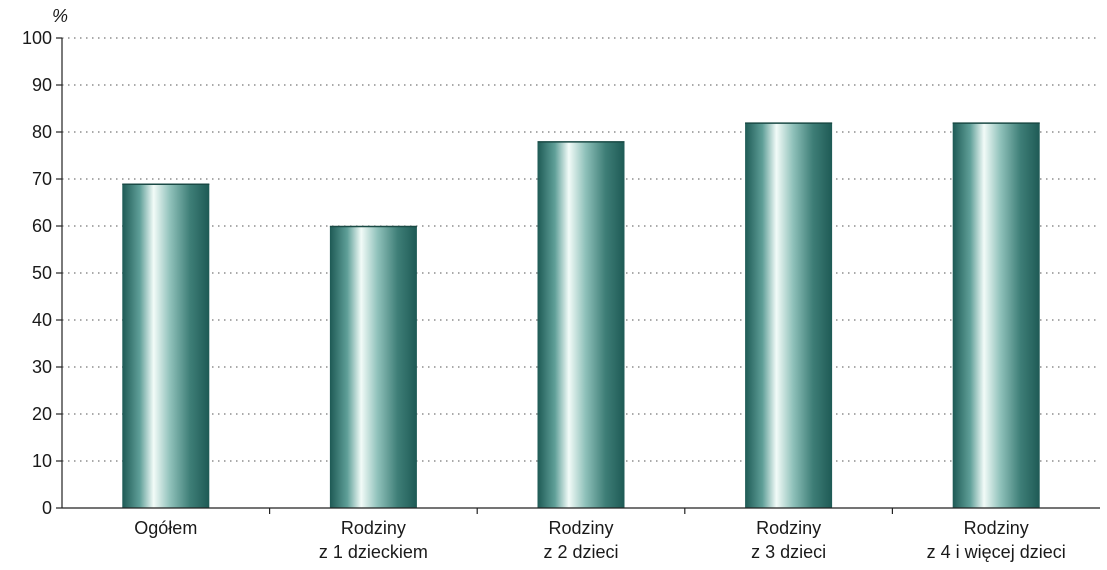 The height and width of the screenshot is (570, 1107). I want to click on y-tick-label: 50, so click(42, 273).